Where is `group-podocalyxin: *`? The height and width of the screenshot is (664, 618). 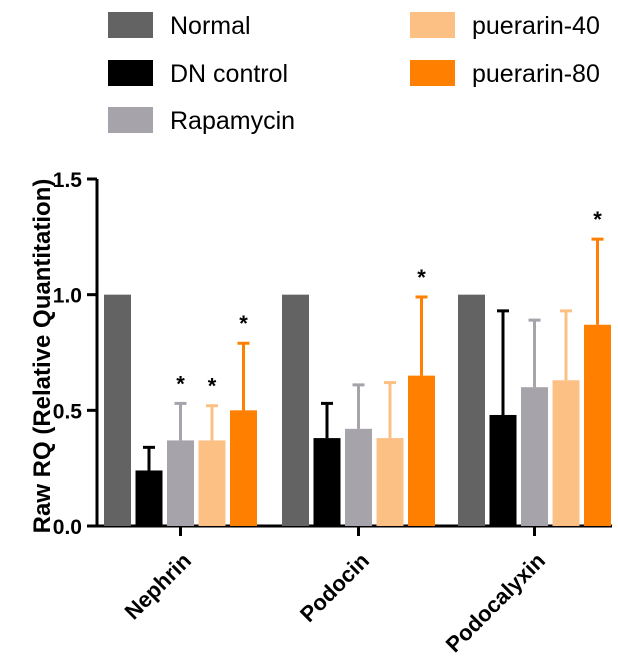
group-podocalyxin: * is located at coordinates (534, 366).